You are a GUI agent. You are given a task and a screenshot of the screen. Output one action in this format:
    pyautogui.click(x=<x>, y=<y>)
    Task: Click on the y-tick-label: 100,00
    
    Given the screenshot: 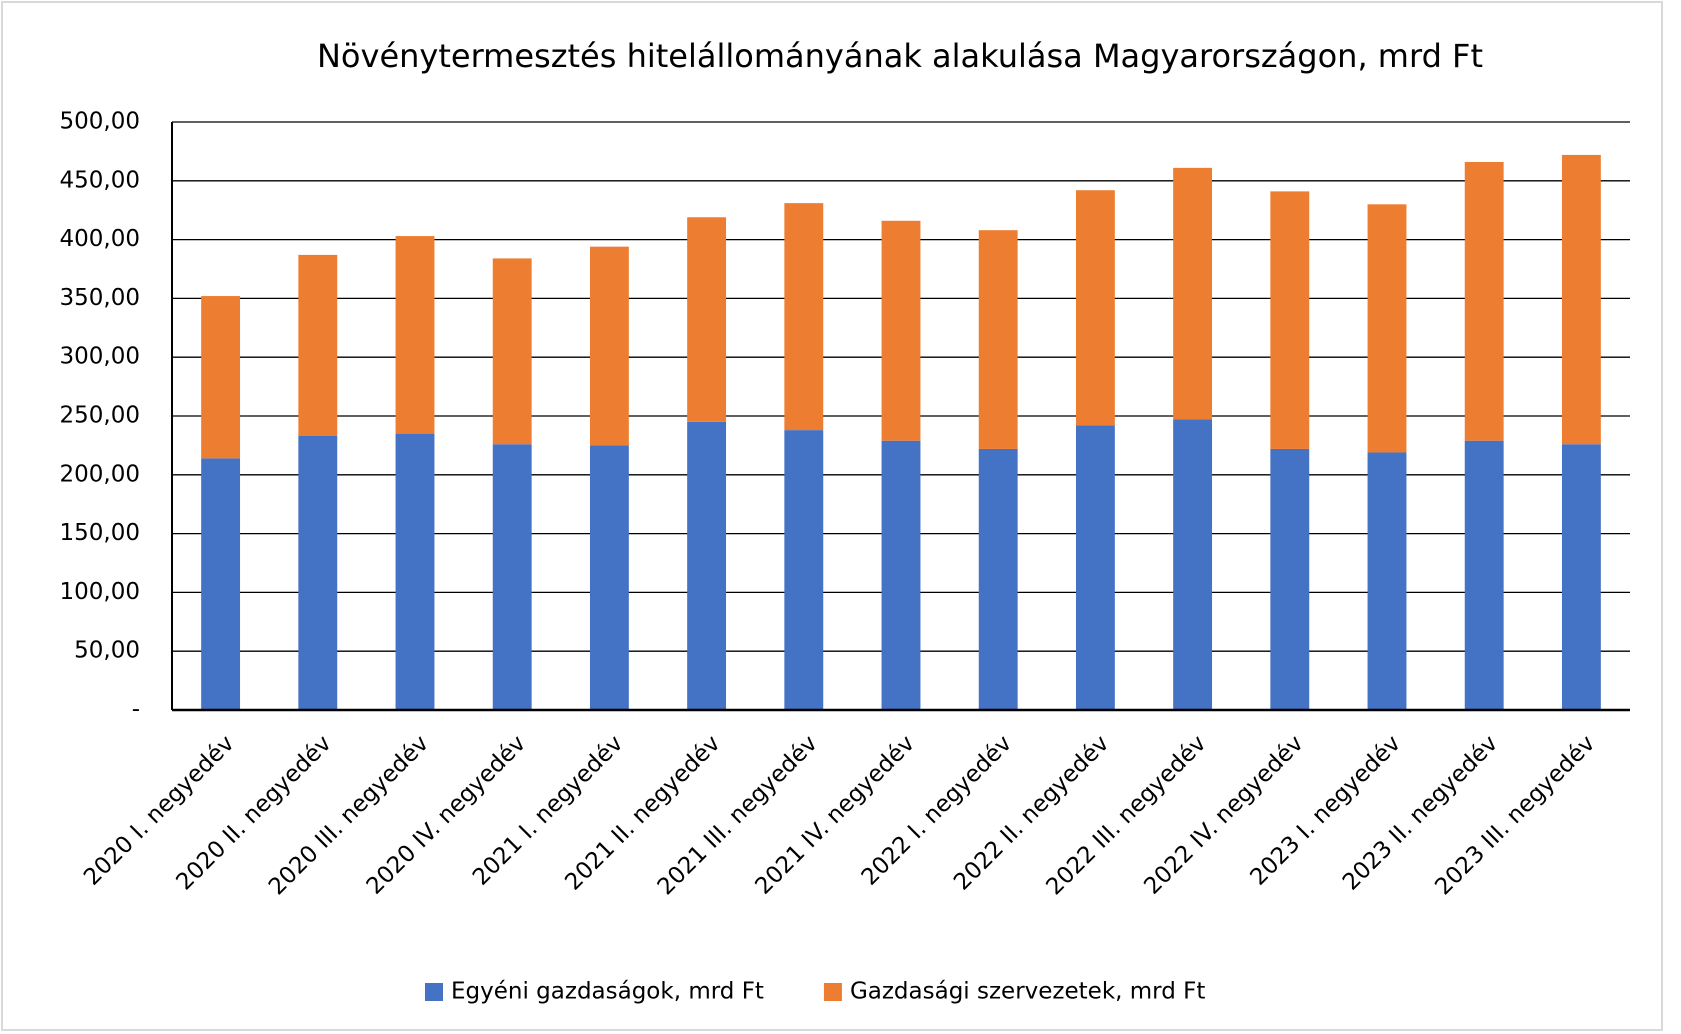 What is the action you would take?
    pyautogui.click(x=100, y=592)
    